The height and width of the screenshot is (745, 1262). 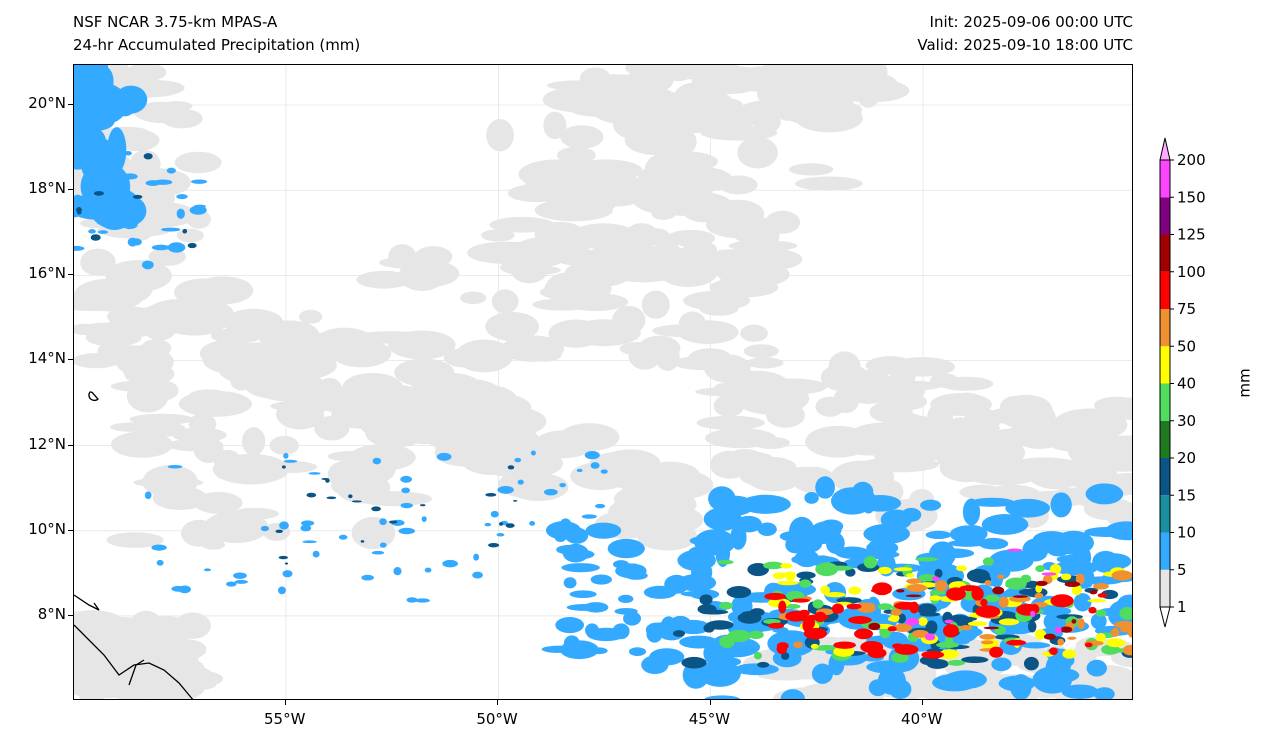 What do you see at coordinates (175, 22) in the screenshot?
I see `model-title: NSF NCAR 3.75-km MPAS-A` at bounding box center [175, 22].